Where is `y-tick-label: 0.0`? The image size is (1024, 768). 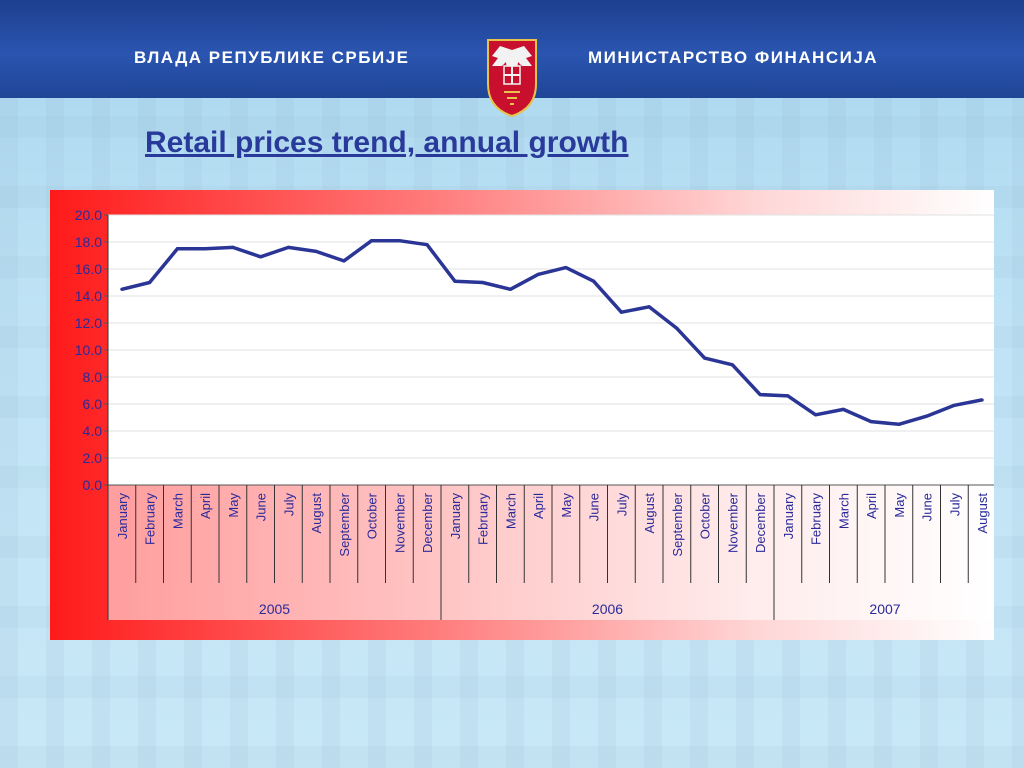 y-tick-label: 0.0 is located at coordinates (93, 485).